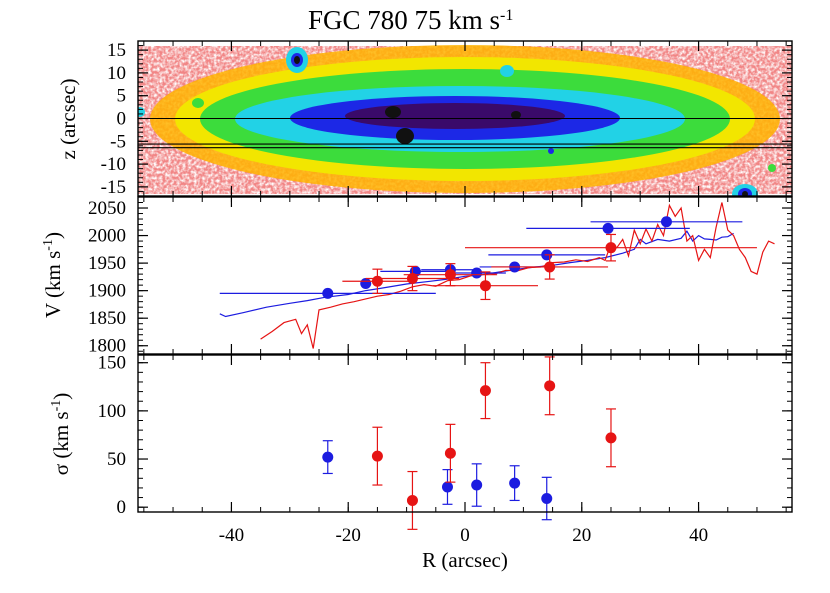 This screenshot has height=593, width=830. I want to click on 0-ytick-label: 15, so click(116, 50).